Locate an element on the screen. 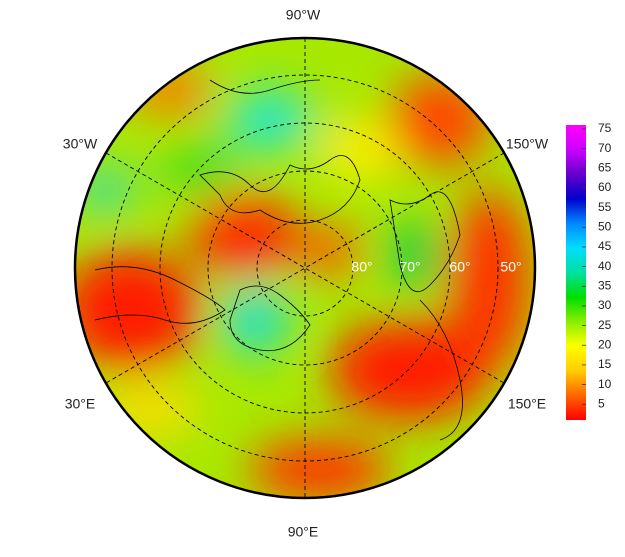  colorbar-tick-label: 40 is located at coordinates (605, 266).